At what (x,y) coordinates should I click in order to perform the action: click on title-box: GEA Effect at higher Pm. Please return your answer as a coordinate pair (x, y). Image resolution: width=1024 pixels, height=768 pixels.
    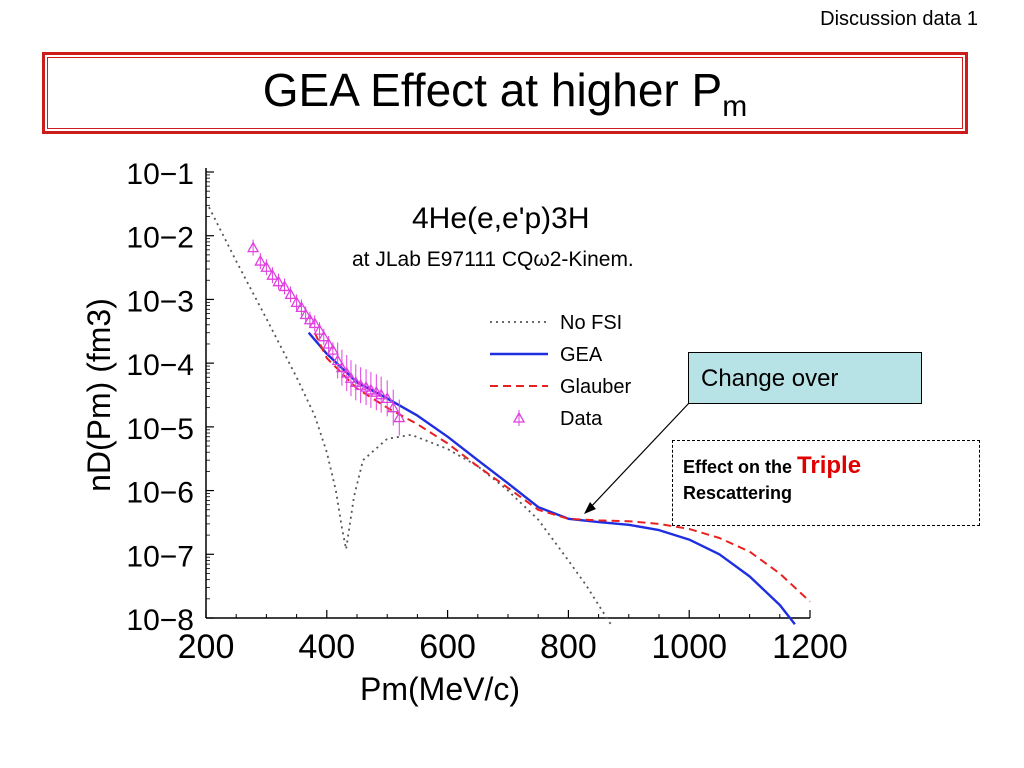
    Looking at the image, I should click on (505, 93).